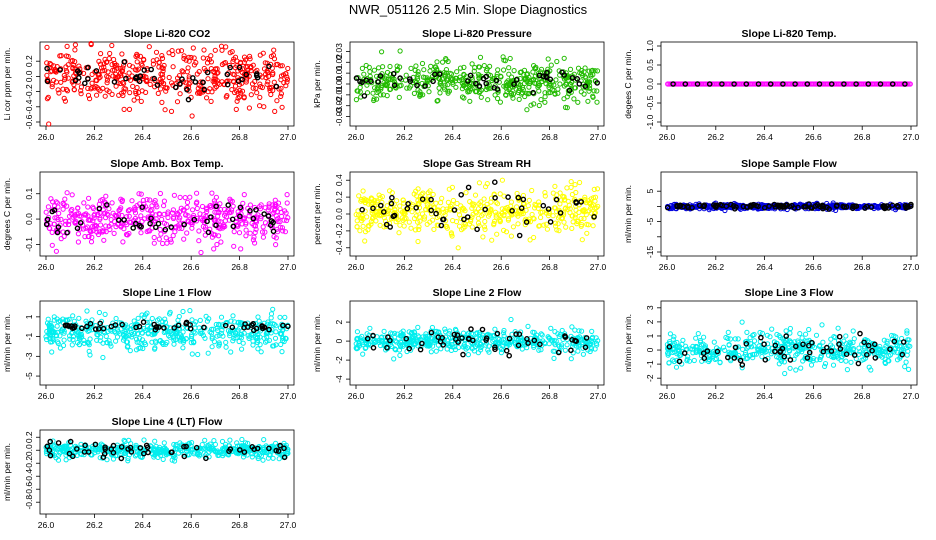  Describe the element at coordinates (29, 376) in the screenshot. I see `y-tick-label: -5` at that location.